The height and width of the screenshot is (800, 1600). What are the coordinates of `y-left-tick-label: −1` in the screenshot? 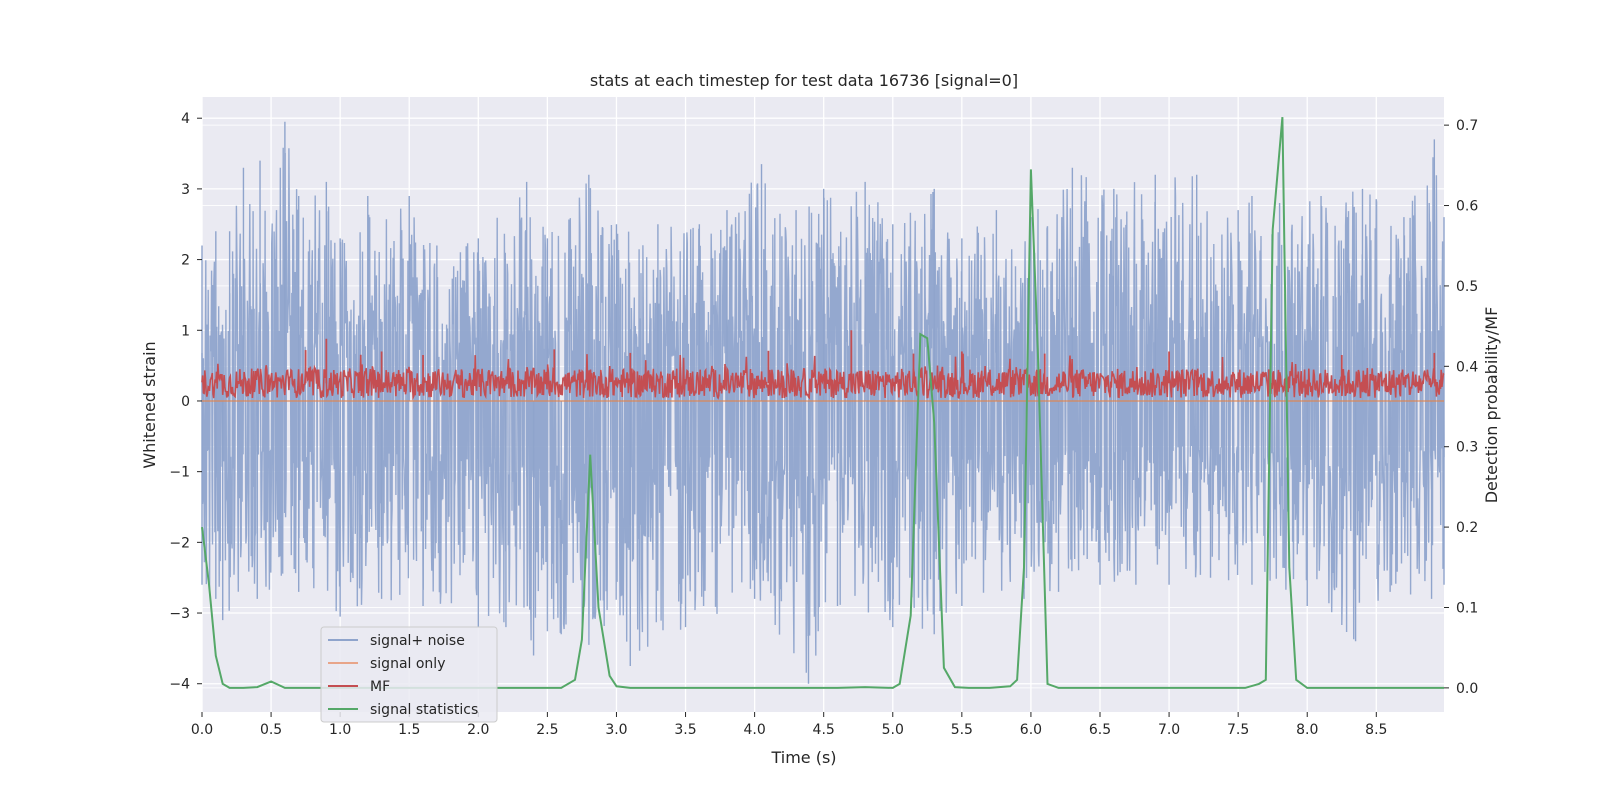 It's located at (179, 473).